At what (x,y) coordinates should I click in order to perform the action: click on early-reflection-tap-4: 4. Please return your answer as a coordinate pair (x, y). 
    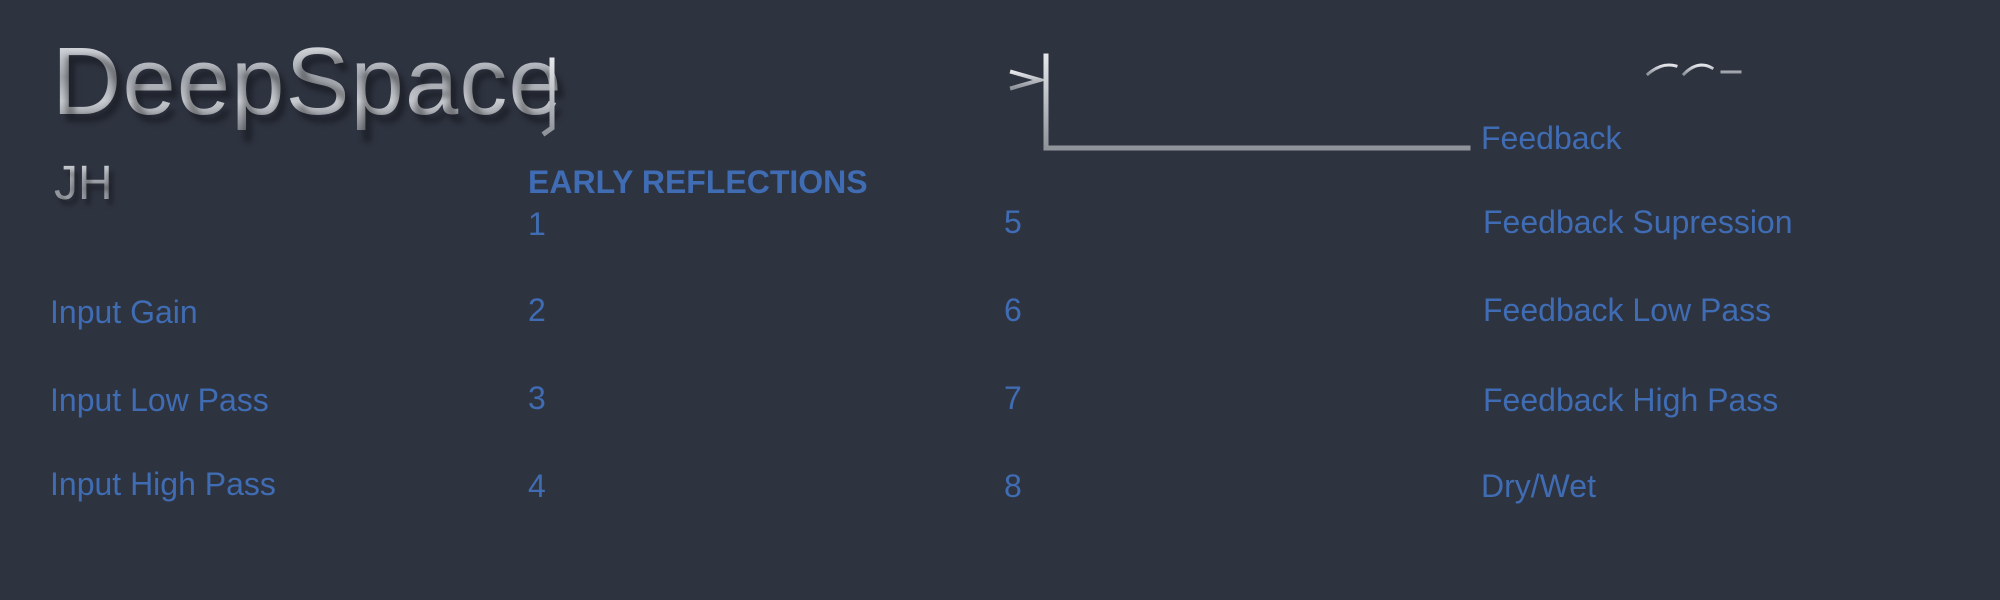
    Looking at the image, I should click on (537, 486).